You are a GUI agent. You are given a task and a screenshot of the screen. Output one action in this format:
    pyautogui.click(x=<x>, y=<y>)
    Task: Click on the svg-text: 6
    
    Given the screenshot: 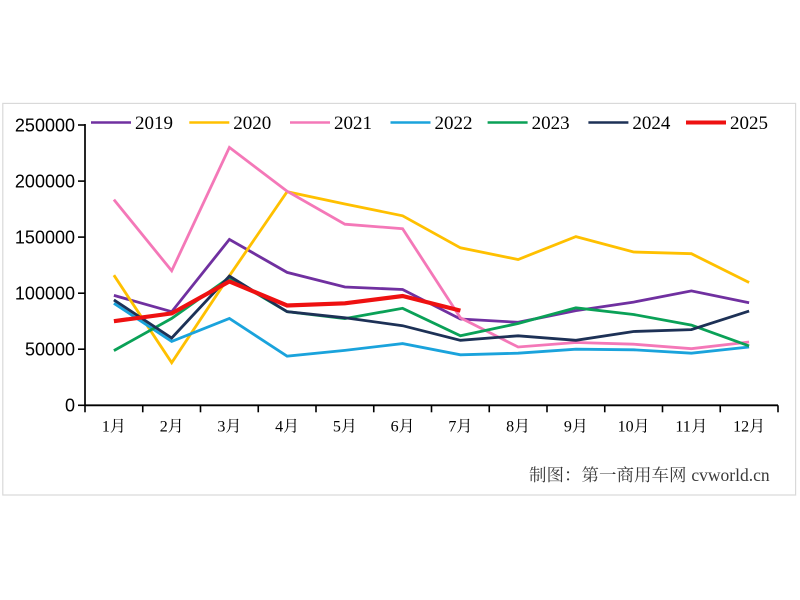 What is the action you would take?
    pyautogui.click(x=395, y=427)
    